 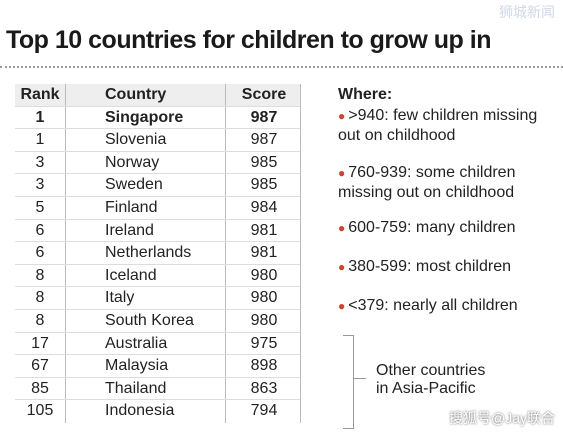 What do you see at coordinates (360, 378) in the screenshot?
I see `bracket-tick` at bounding box center [360, 378].